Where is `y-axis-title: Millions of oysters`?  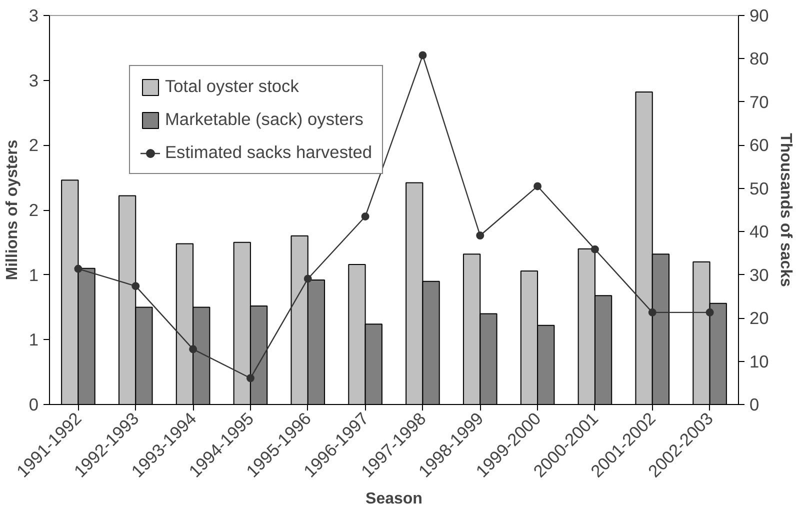
y-axis-title: Millions of oysters is located at coordinates (12, 210).